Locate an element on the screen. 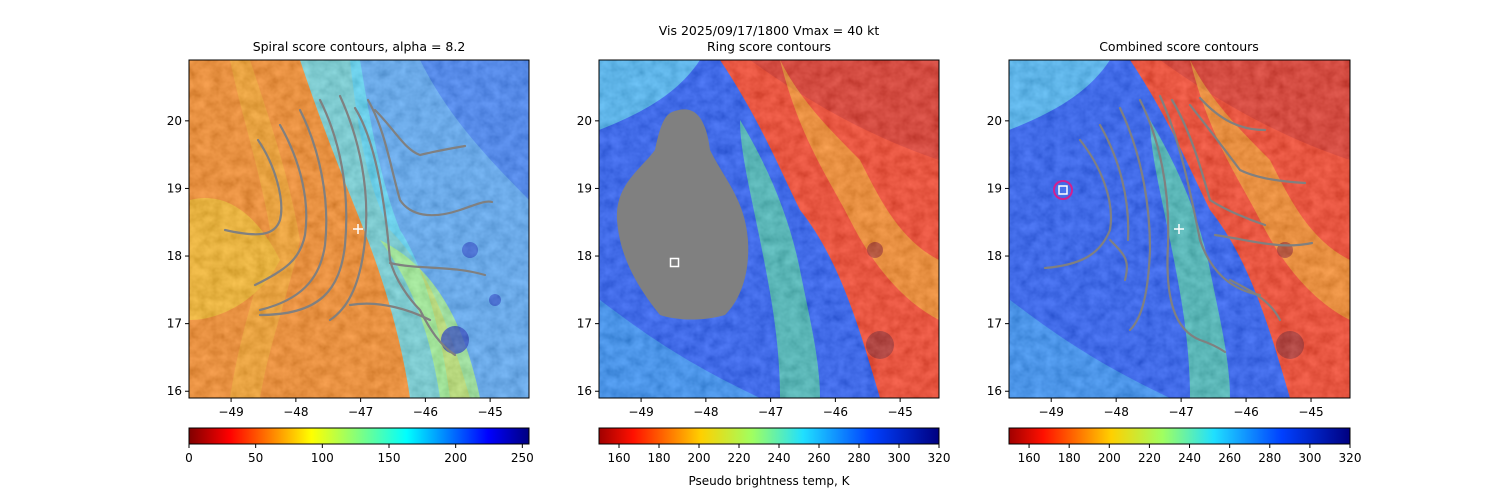 Image resolution: width=1500 pixels, height=500 pixels. colorbar-tick: 280 is located at coordinates (1269, 454).